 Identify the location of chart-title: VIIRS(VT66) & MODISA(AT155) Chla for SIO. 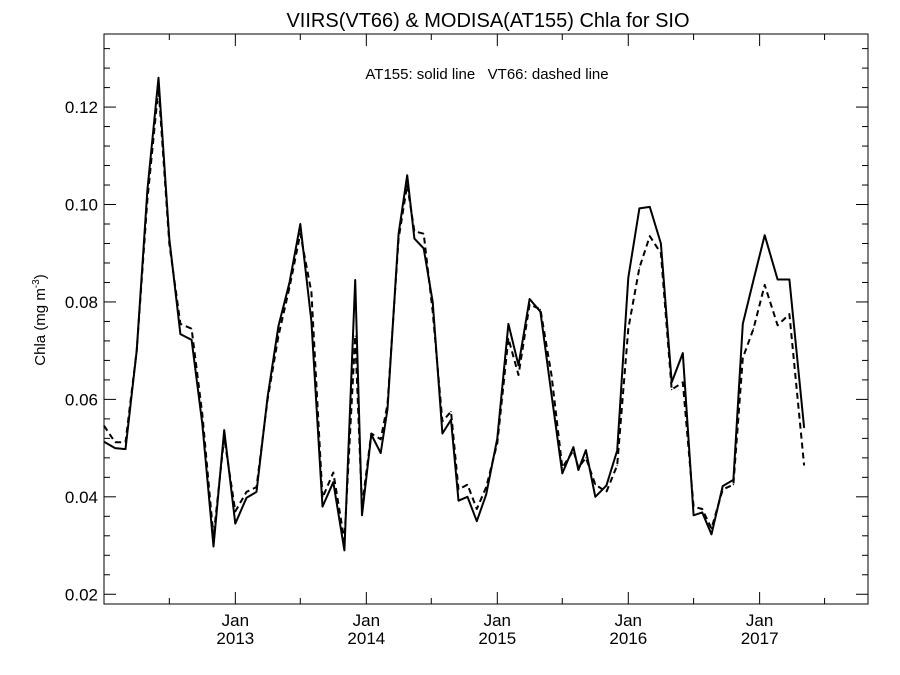
(487, 21).